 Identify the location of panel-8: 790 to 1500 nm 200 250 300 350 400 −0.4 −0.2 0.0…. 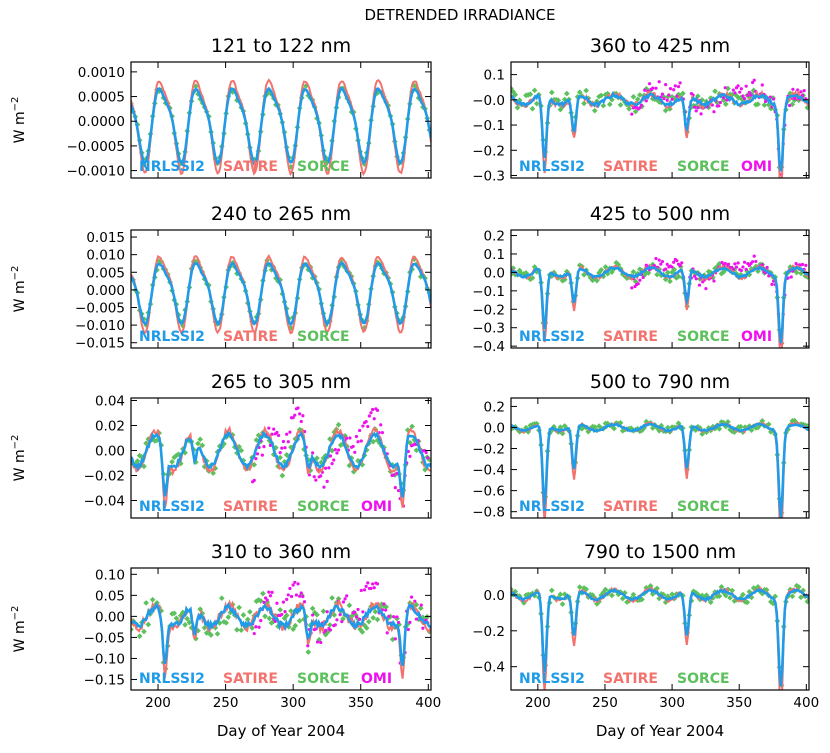
(645, 640).